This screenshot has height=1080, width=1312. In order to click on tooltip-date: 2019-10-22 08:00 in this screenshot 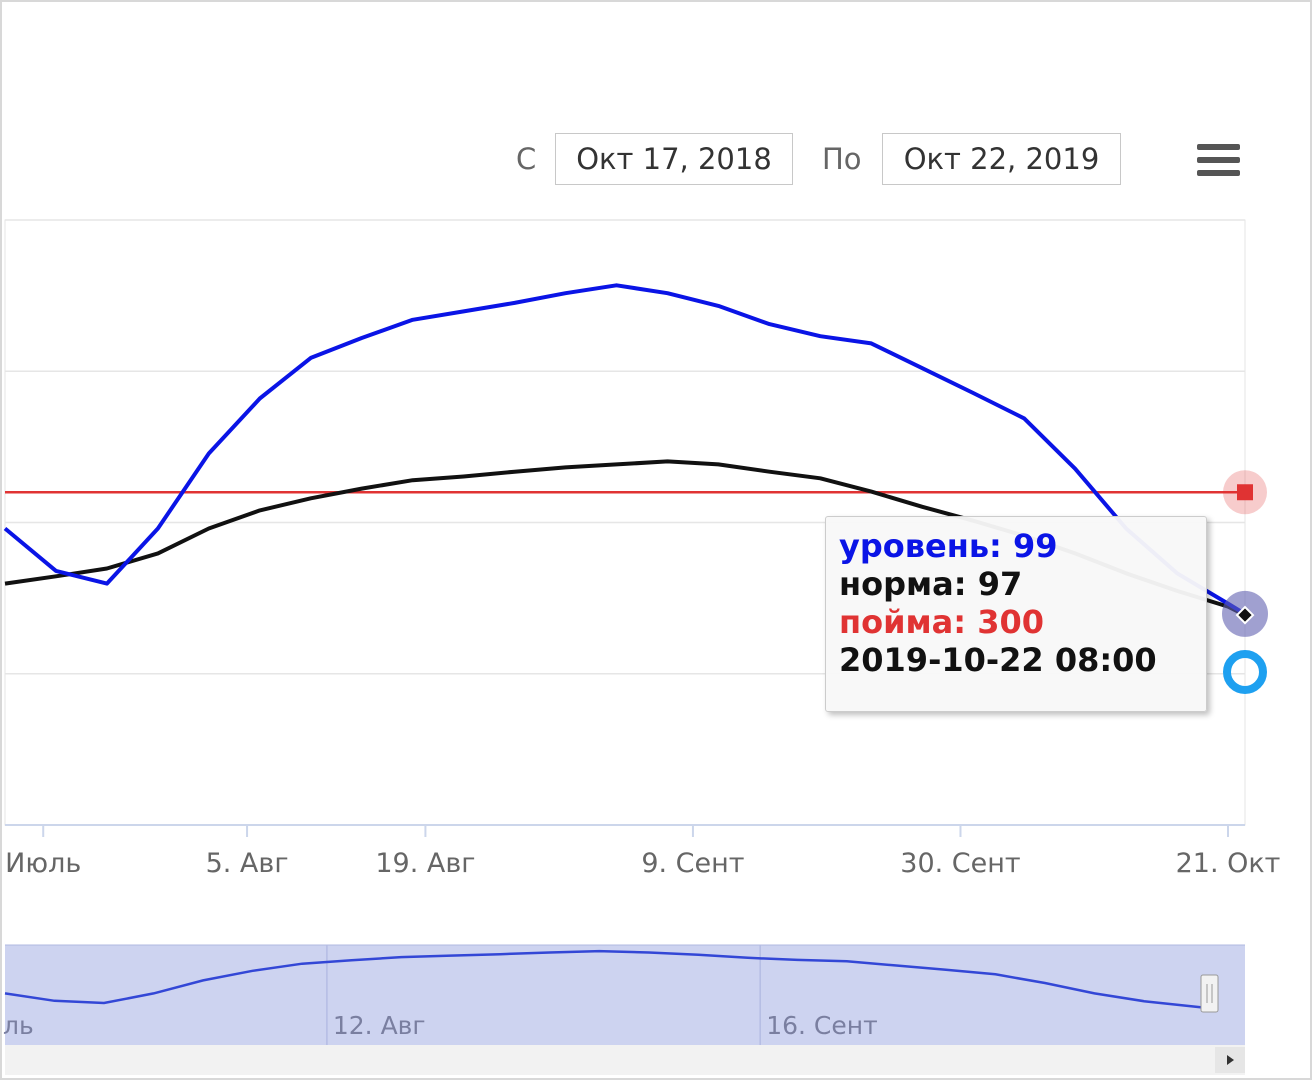, I will do `click(998, 660)`.